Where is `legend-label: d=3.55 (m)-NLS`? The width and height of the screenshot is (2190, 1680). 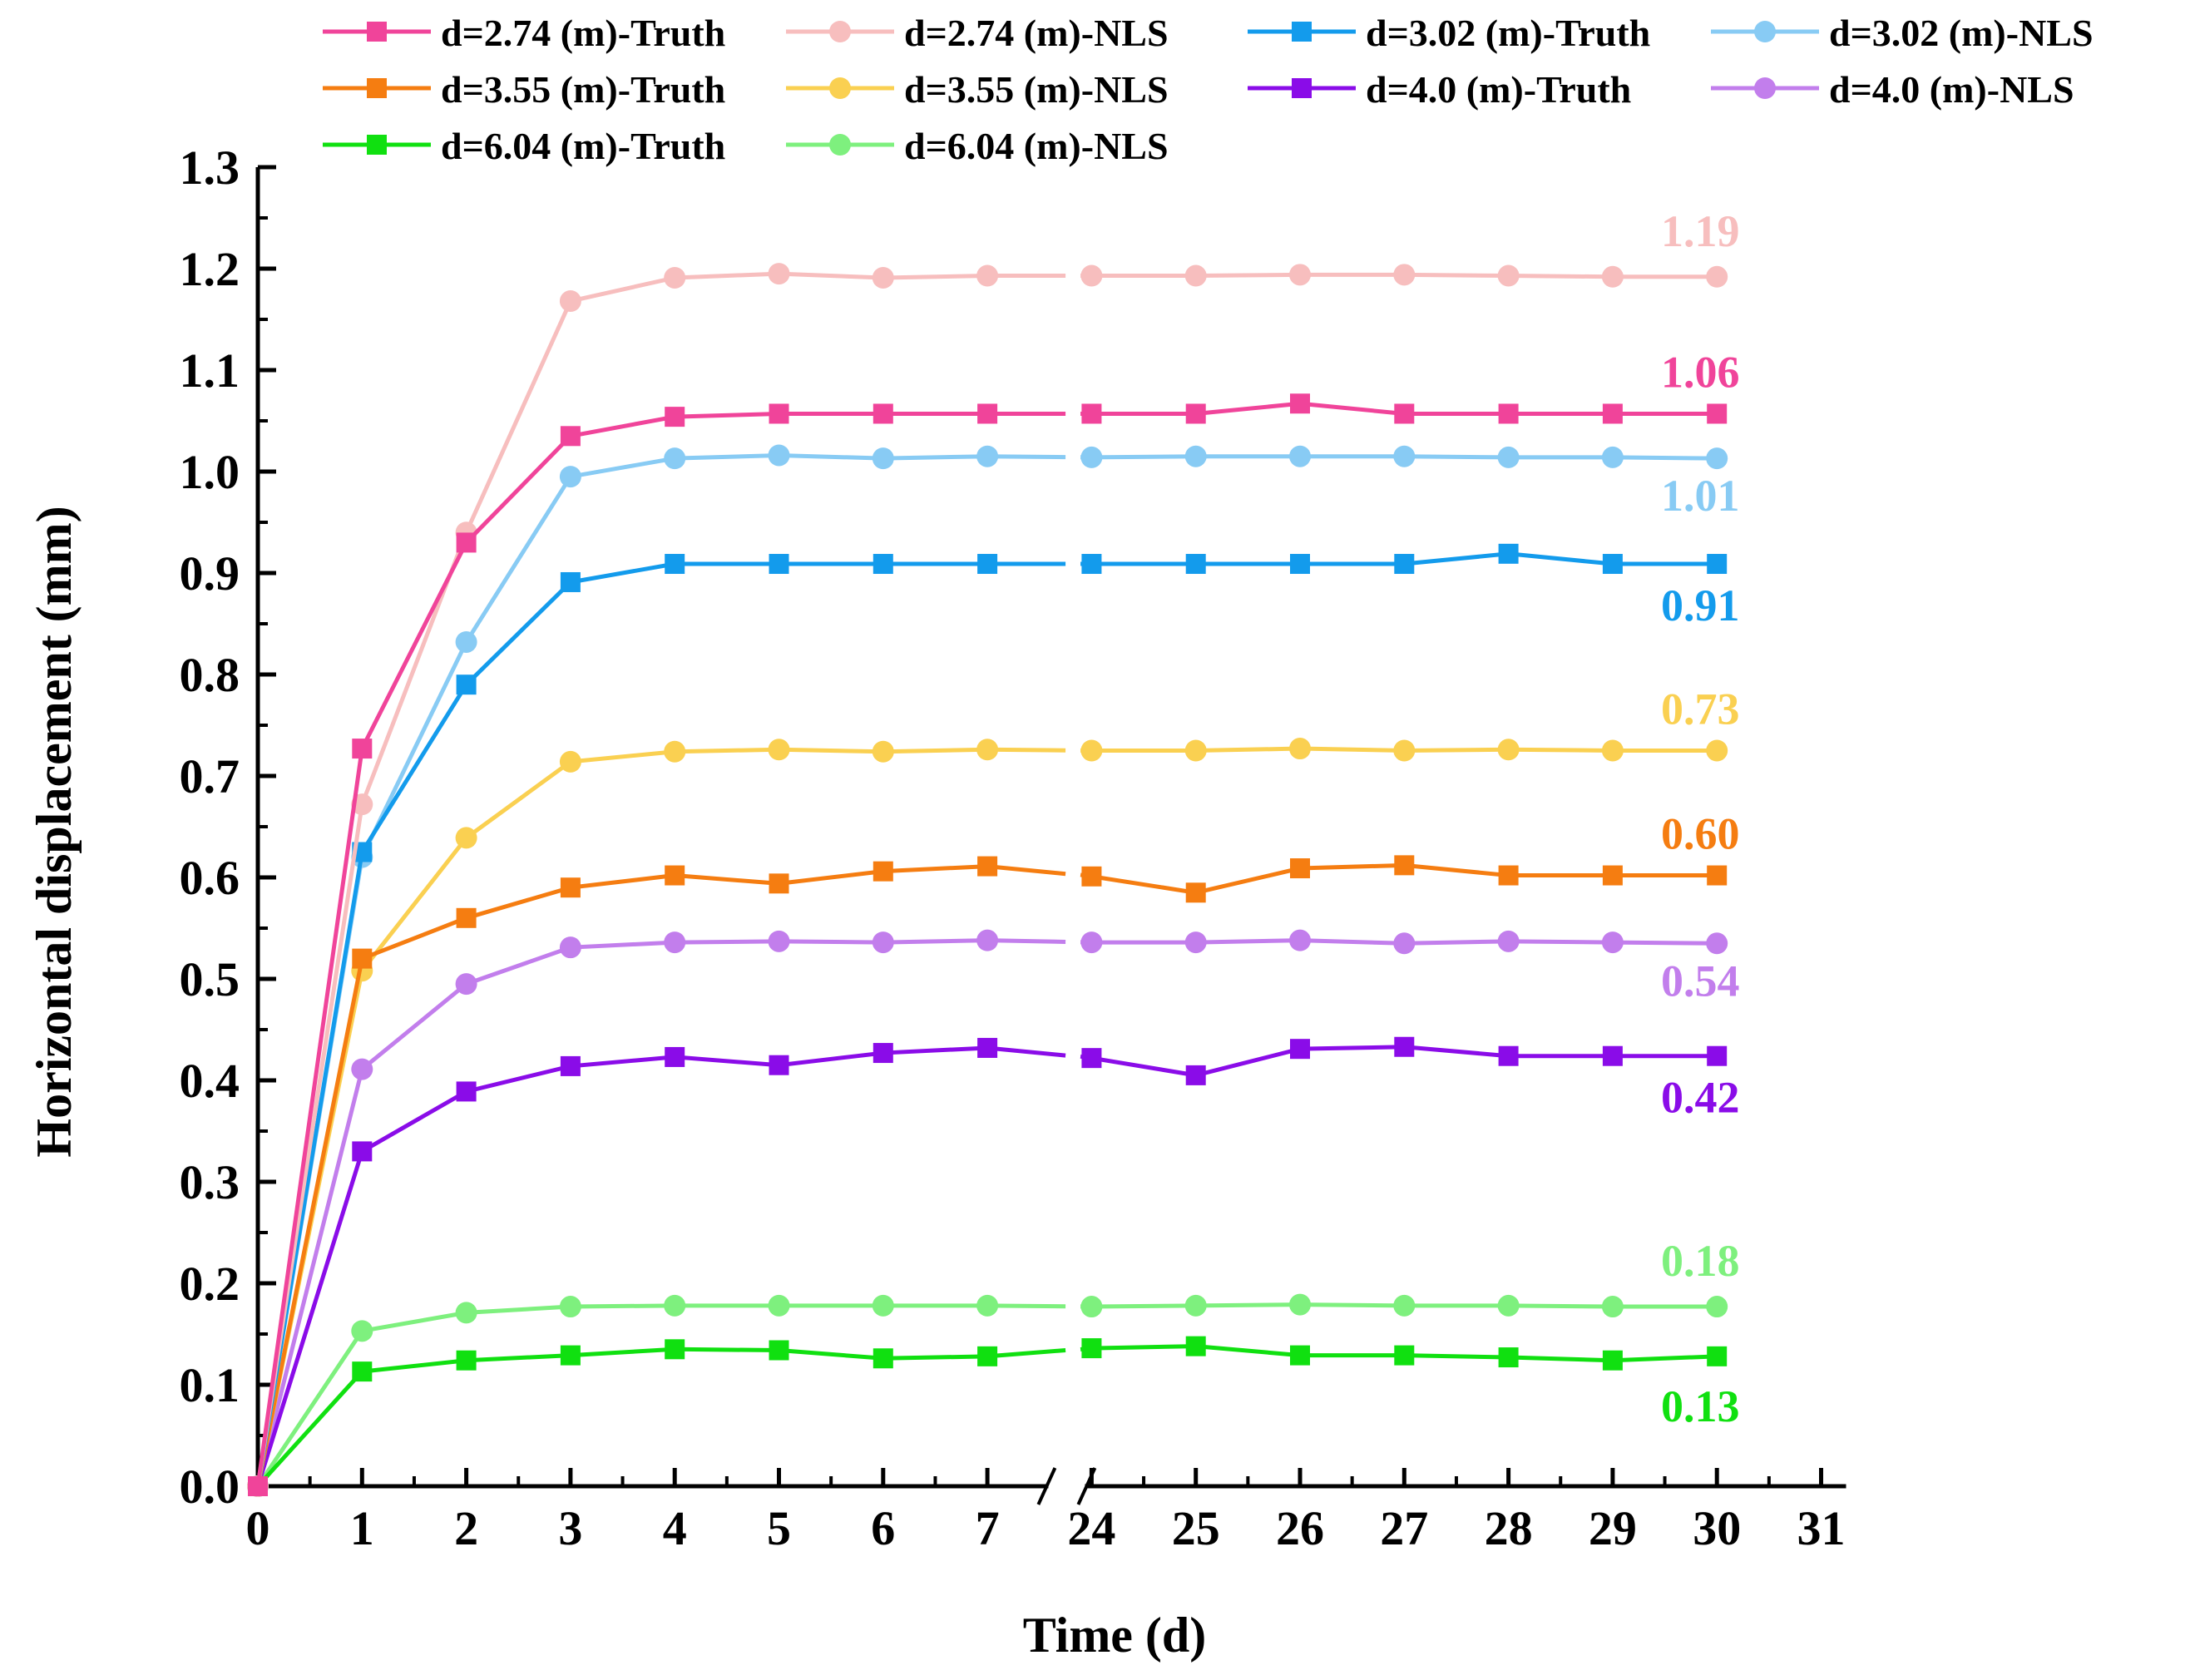
legend-label: d=3.55 (m)-NLS is located at coordinates (1036, 89).